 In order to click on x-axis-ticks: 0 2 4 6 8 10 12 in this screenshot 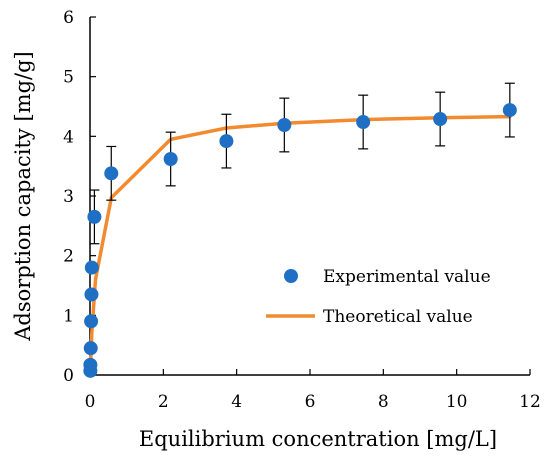, I will do `click(313, 390)`.